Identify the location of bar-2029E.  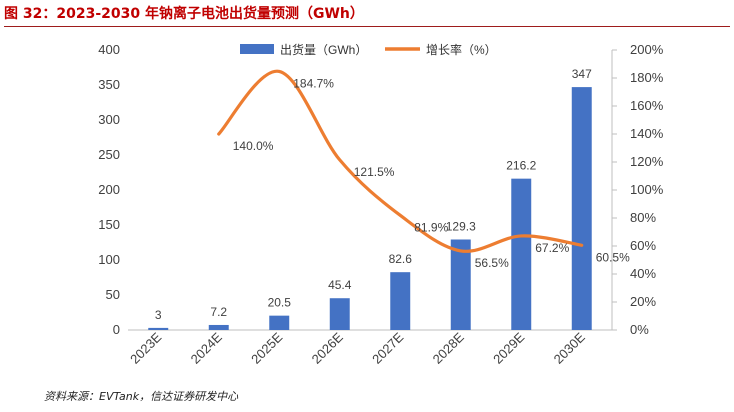
(521, 254).